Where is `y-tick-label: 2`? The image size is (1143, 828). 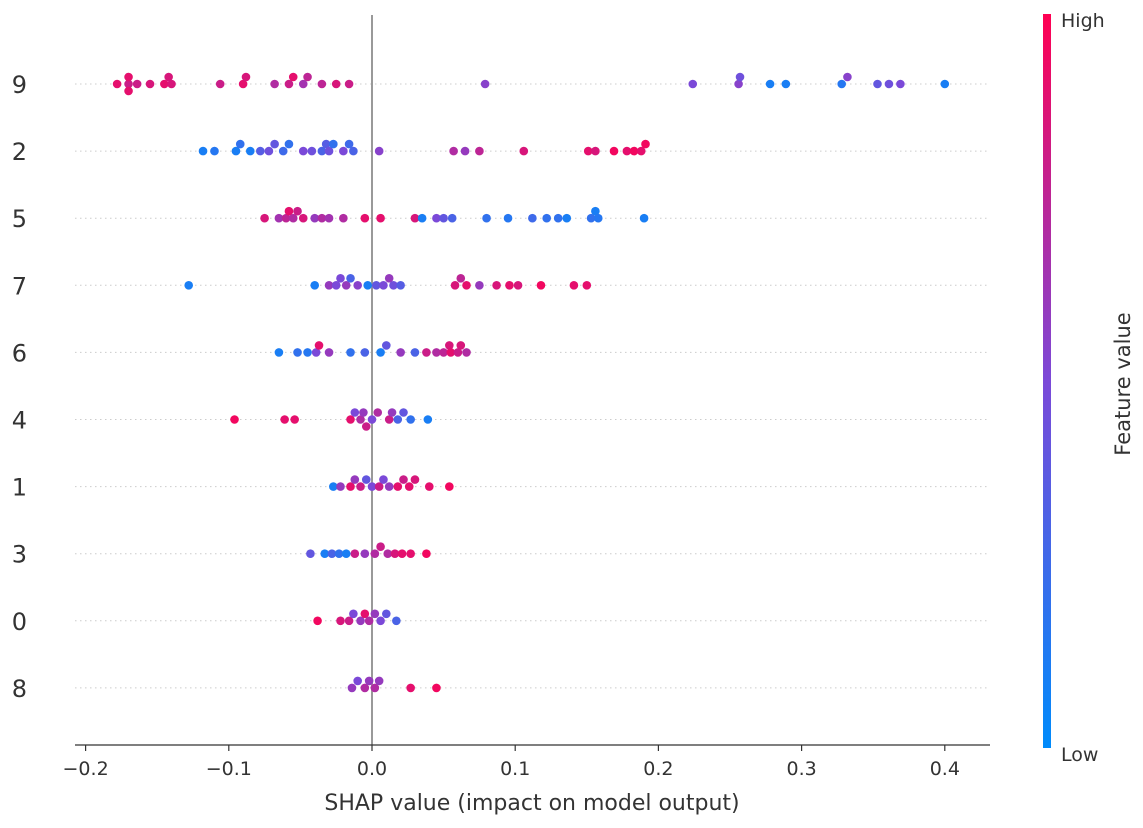 y-tick-label: 2 is located at coordinates (19, 152).